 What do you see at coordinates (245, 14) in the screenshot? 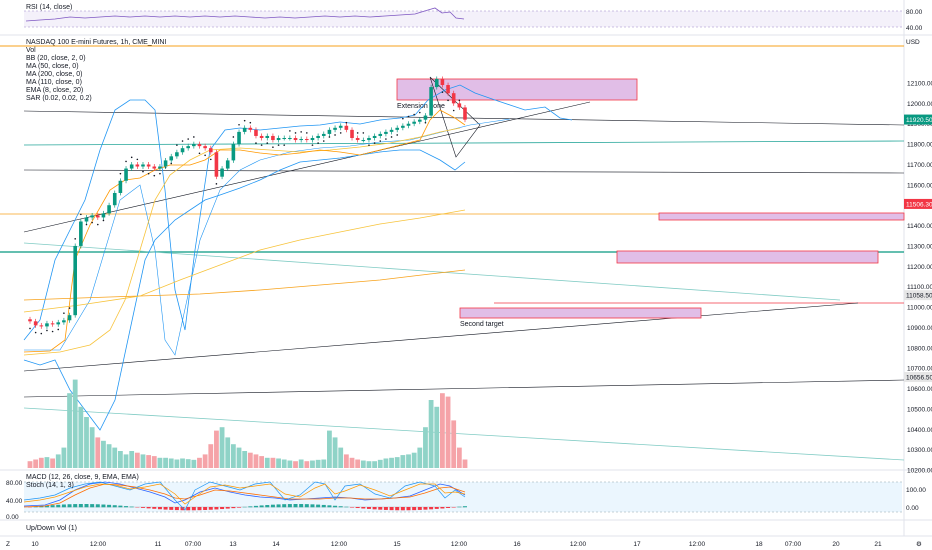
I see `rsi-line` at bounding box center [245, 14].